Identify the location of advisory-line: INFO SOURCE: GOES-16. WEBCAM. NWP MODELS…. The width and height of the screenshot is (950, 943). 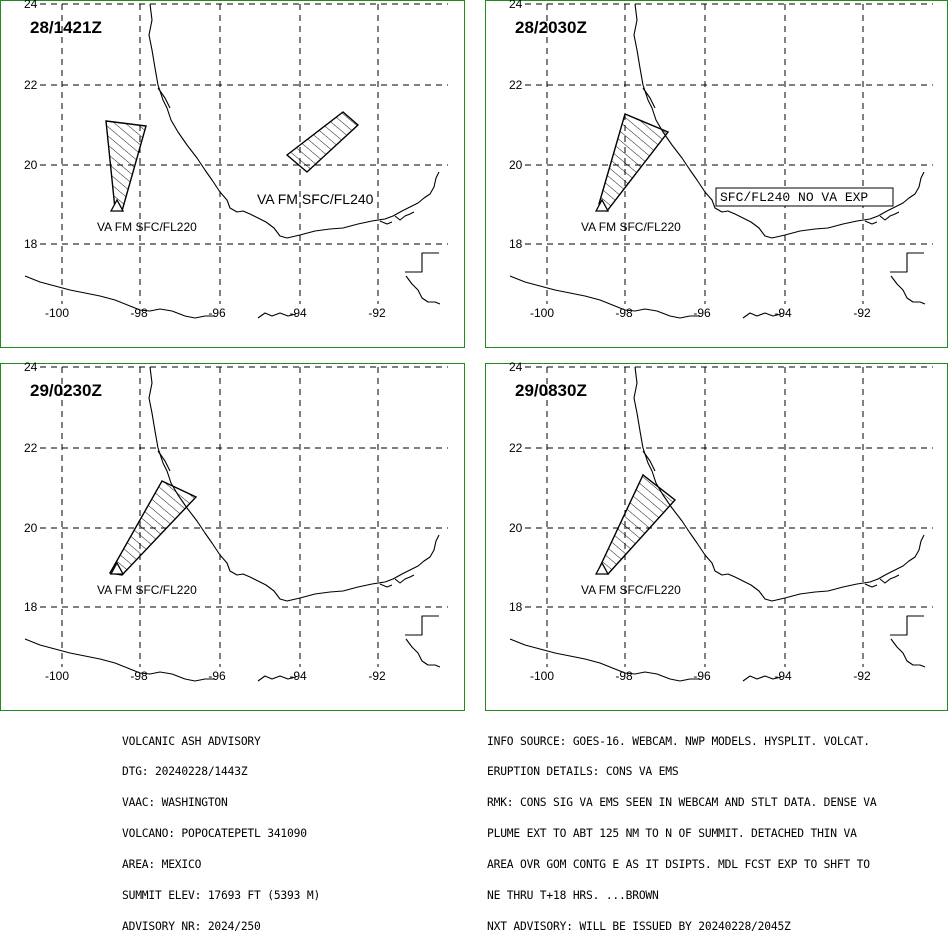
(678, 741).